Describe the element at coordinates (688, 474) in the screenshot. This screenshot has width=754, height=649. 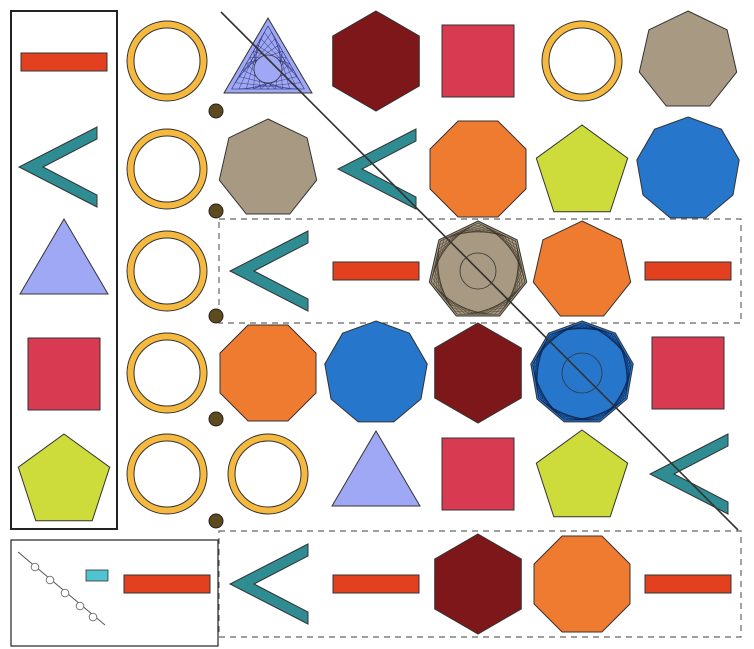
I see `cell-r5c6-chevron` at that location.